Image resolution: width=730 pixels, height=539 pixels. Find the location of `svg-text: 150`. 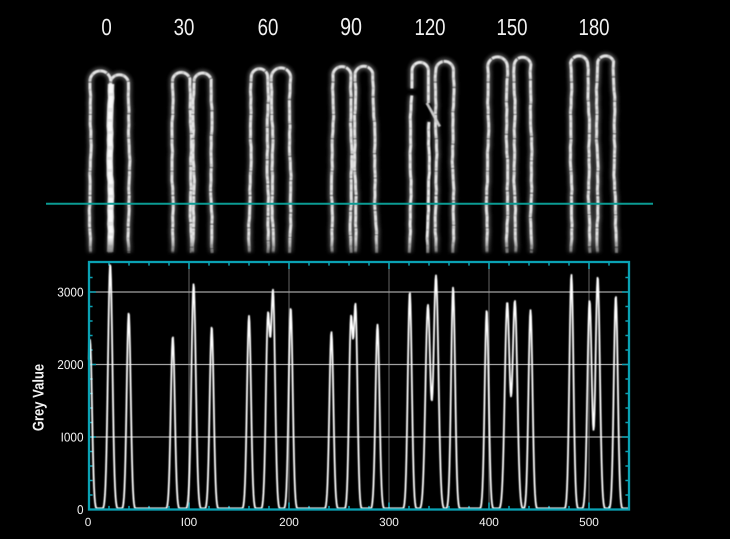

svg-text: 150 is located at coordinates (511, 27).